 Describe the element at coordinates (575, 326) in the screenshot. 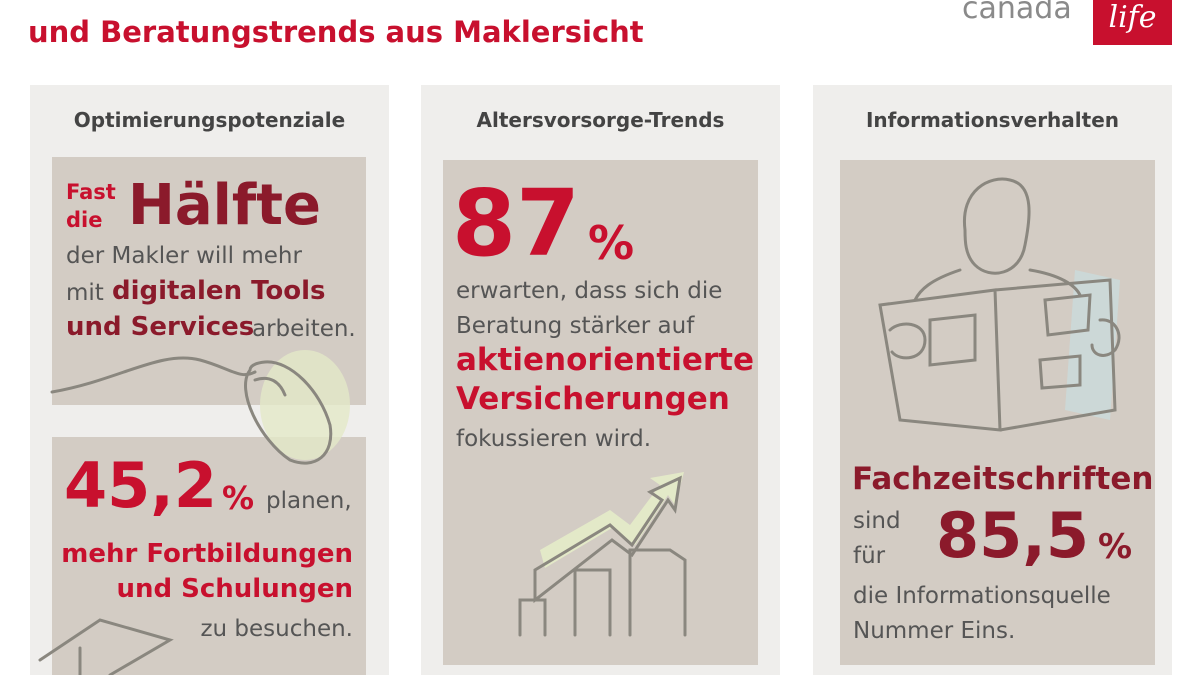

I see `text-line: Beratung stärker auf` at that location.